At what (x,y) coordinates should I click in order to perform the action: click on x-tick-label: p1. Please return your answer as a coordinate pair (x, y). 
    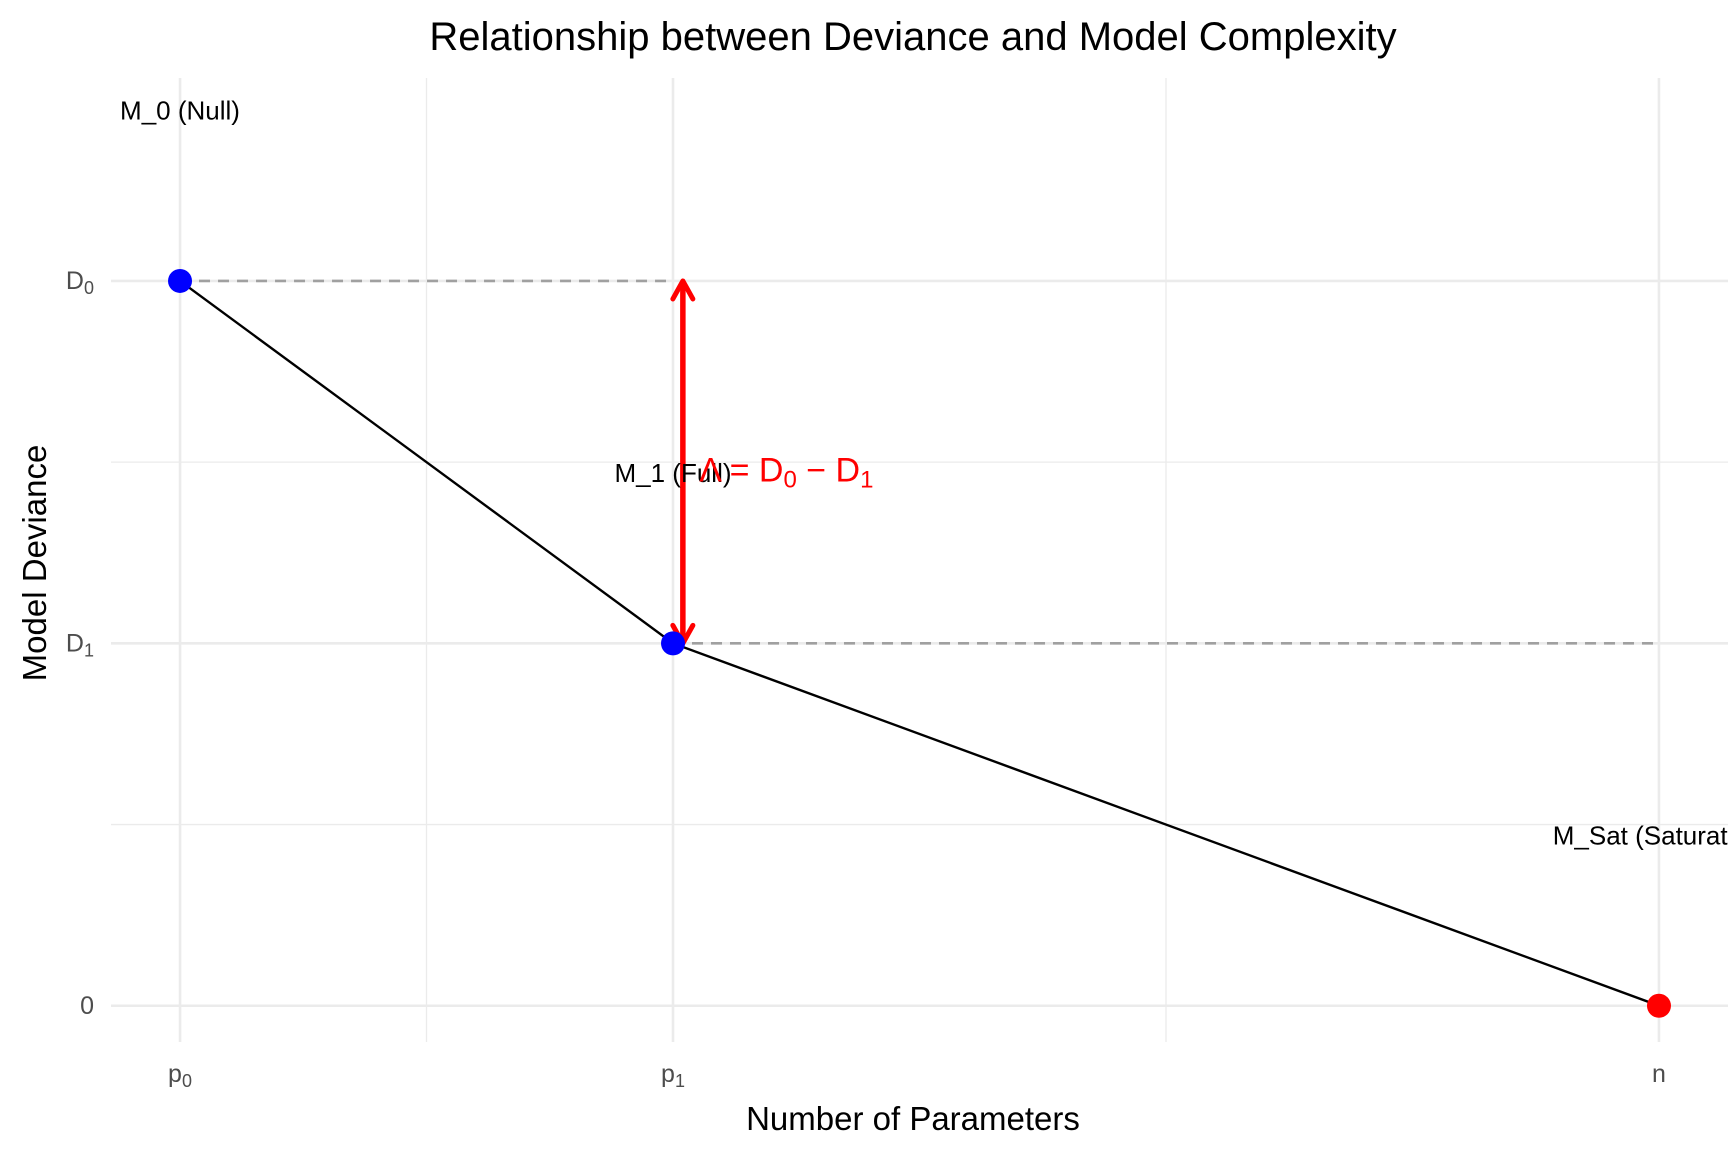
    Looking at the image, I should click on (673, 1075).